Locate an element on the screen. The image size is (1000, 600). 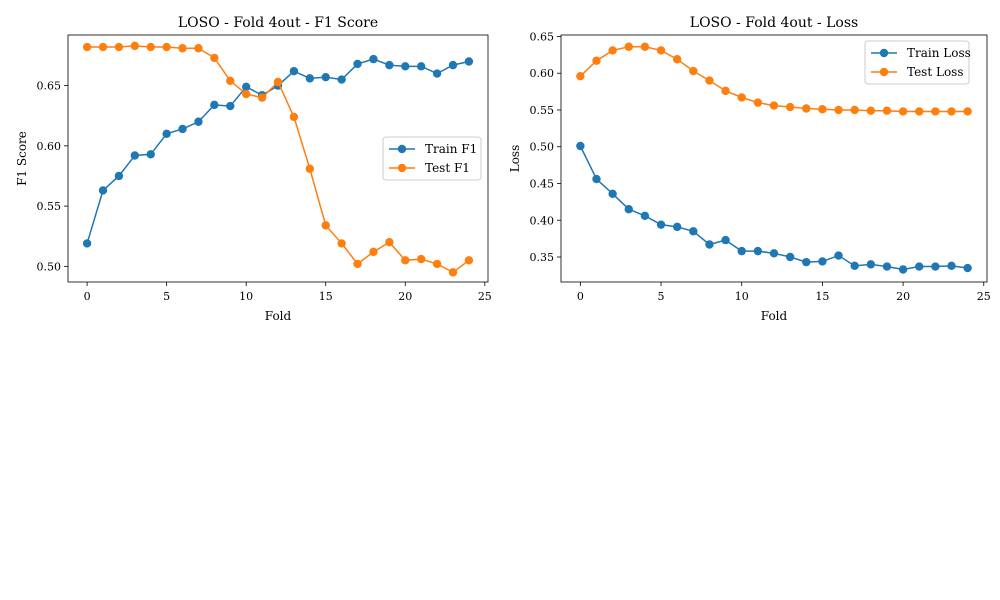
y-tick-label: 0.35 is located at coordinates (542, 257).